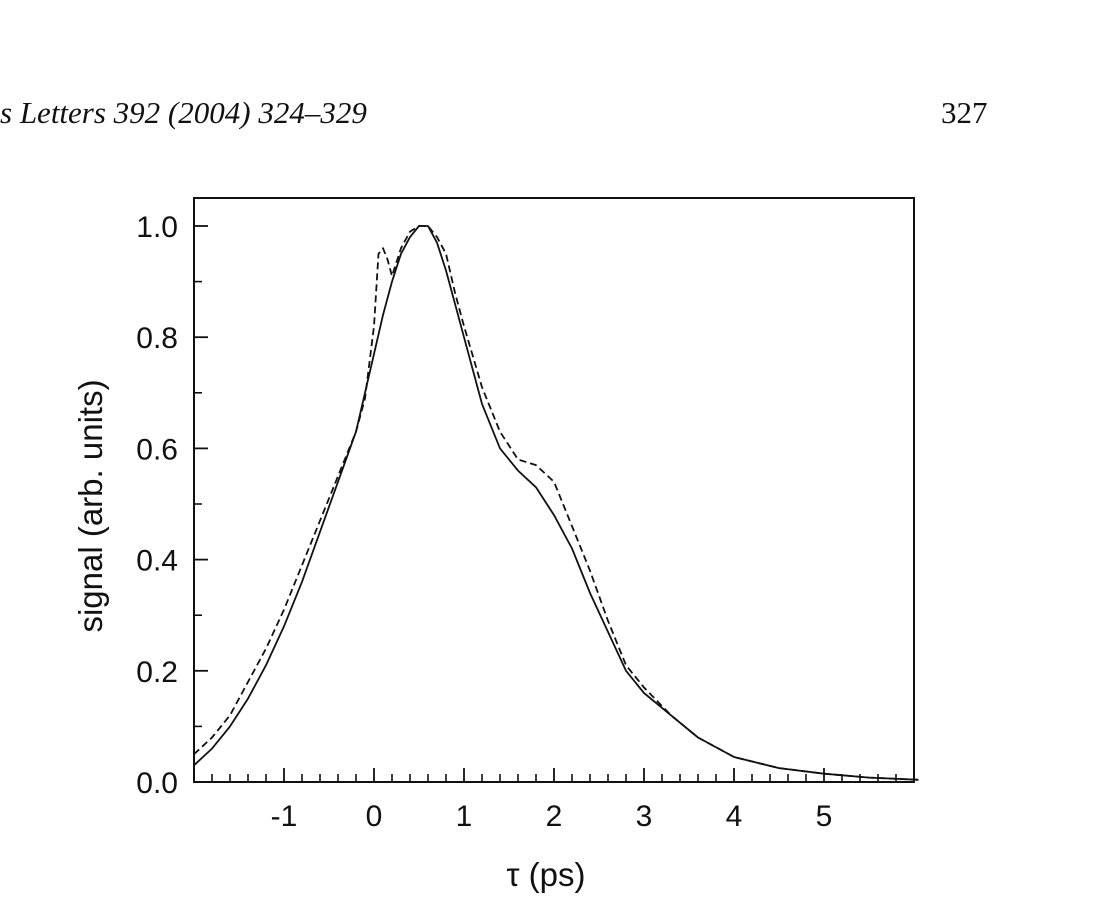 This screenshot has height=900, width=1100. Describe the element at coordinates (157, 227) in the screenshot. I see `y-tick-label: 1.0` at that location.